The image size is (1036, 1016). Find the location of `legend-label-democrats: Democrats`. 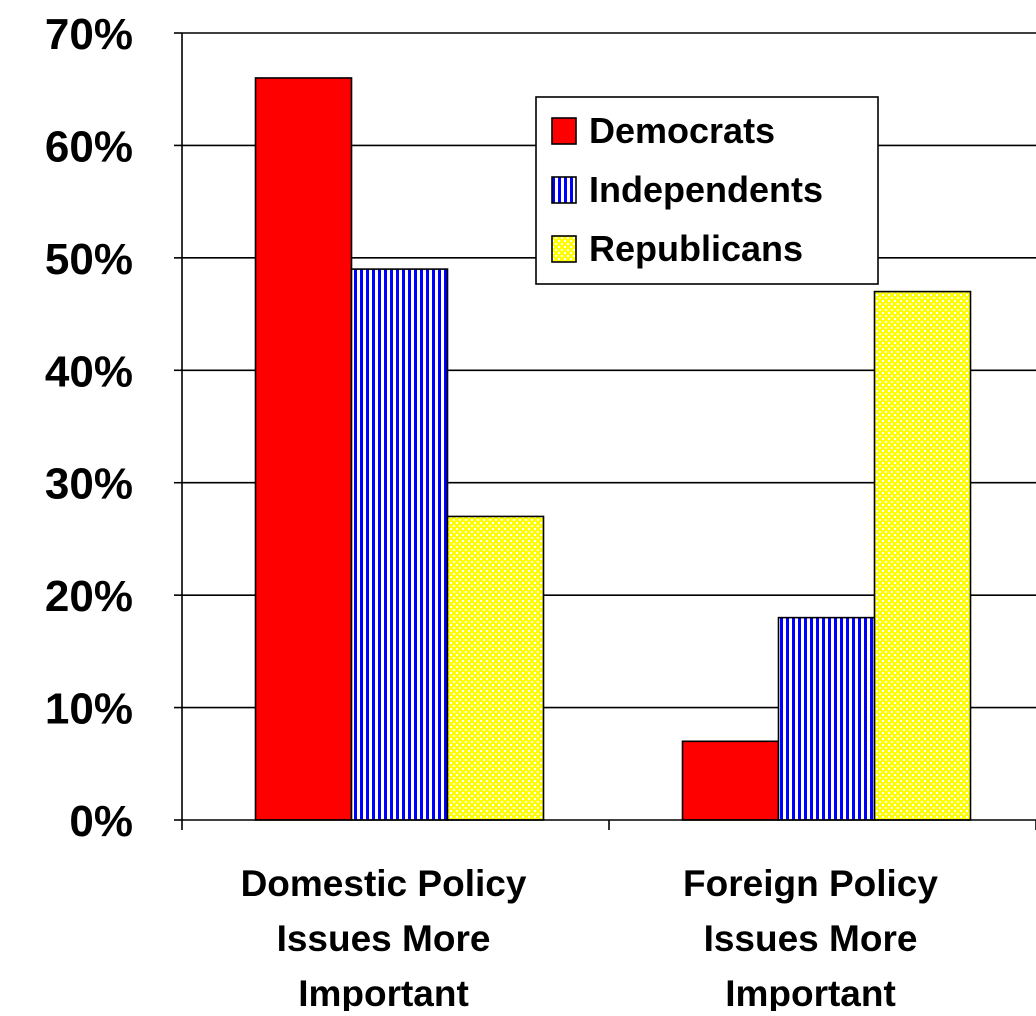

legend-label-democrats: Democrats is located at coordinates (682, 130).